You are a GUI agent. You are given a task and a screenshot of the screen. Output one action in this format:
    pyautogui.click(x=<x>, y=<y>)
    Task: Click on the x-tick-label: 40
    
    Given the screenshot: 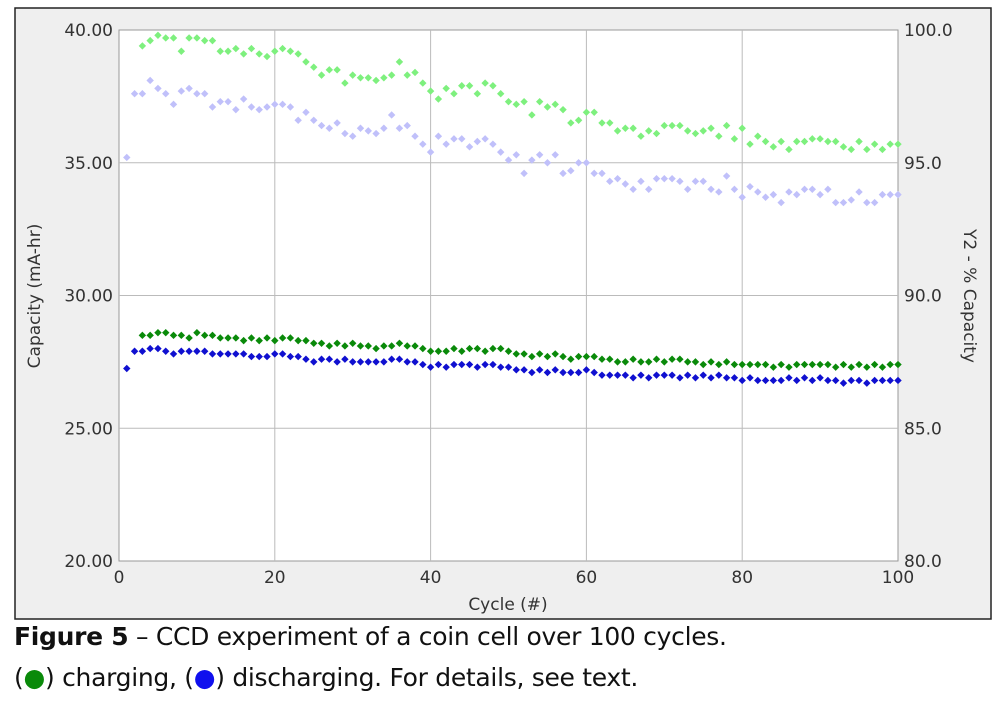 What is the action you would take?
    pyautogui.click(x=431, y=578)
    